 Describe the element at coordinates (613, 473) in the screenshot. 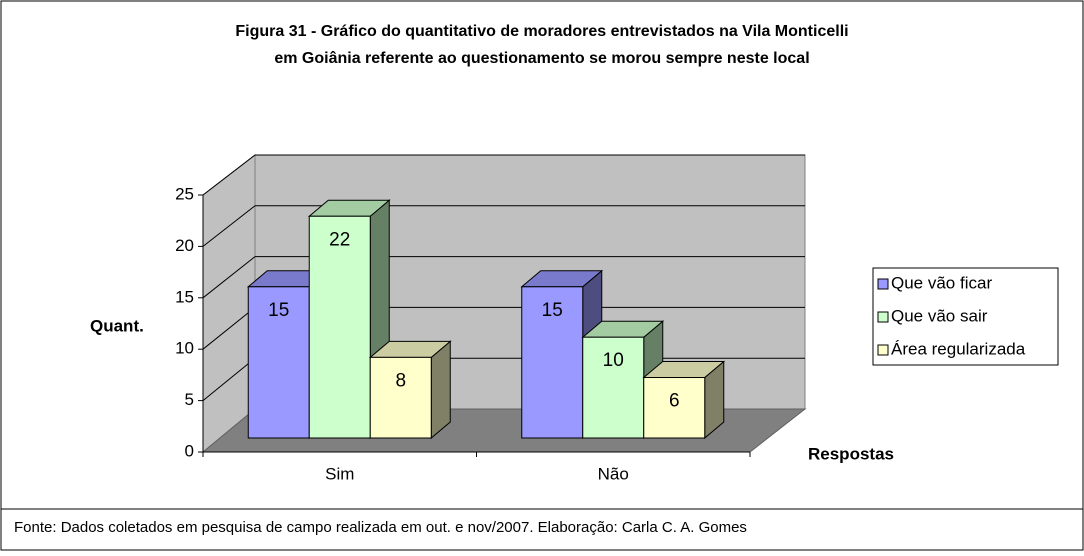

I see `x-tick-label: Não` at that location.